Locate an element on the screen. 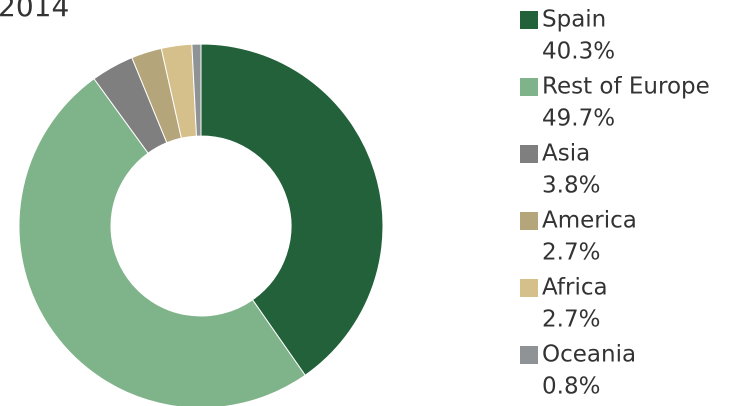 Image resolution: width=744 pixels, height=406 pixels. legend-value: 3.8% is located at coordinates (571, 186).